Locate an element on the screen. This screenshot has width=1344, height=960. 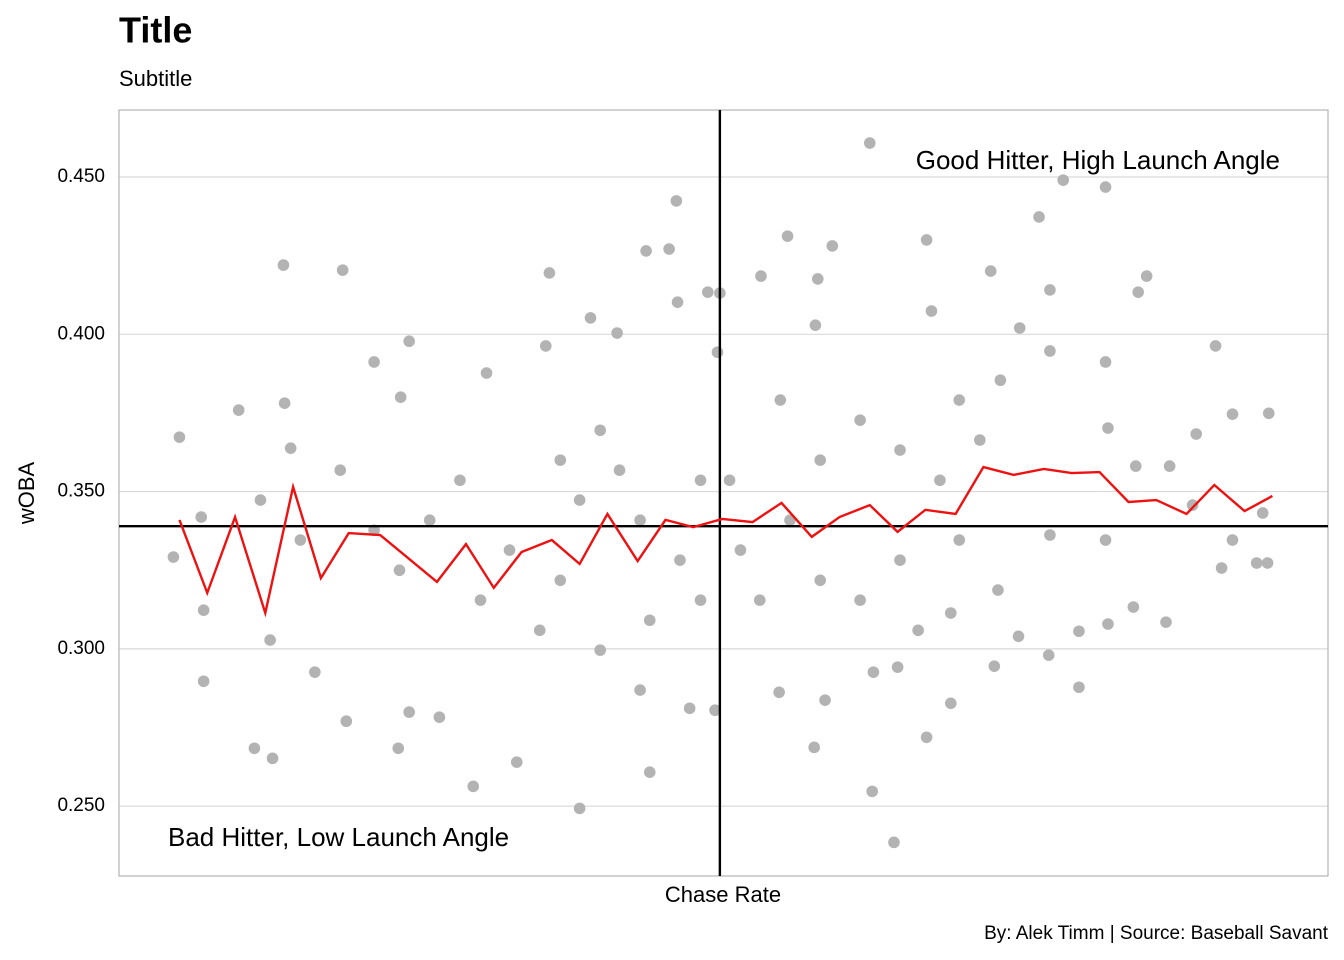
chart-subtitle: Subtitle is located at coordinates (155, 78).